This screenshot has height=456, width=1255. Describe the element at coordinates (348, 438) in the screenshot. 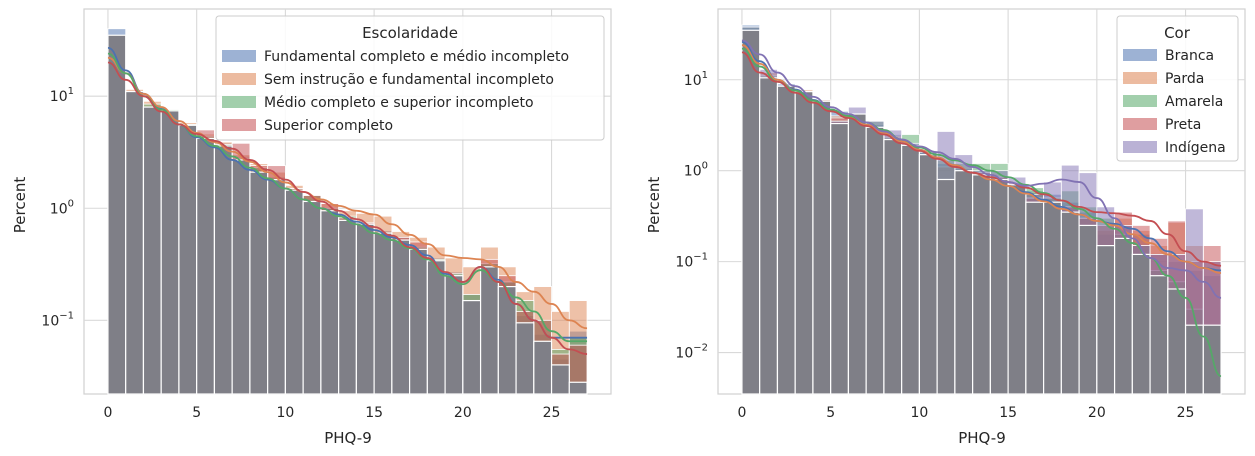

I see `x-axis-label-left: PHQ-9` at that location.